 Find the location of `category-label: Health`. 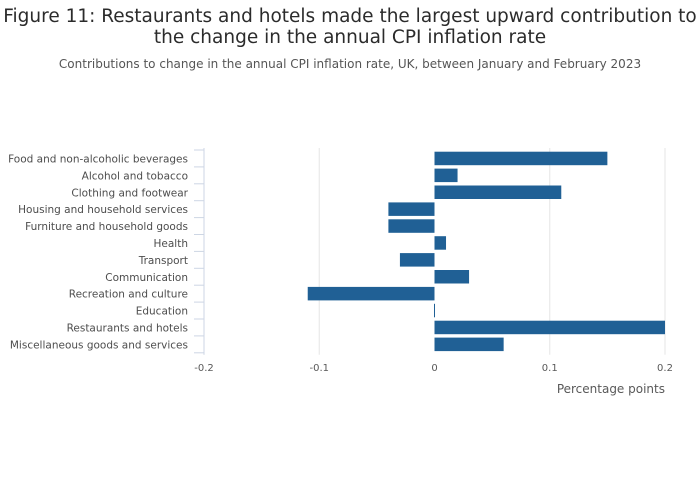

category-label: Health is located at coordinates (171, 244).